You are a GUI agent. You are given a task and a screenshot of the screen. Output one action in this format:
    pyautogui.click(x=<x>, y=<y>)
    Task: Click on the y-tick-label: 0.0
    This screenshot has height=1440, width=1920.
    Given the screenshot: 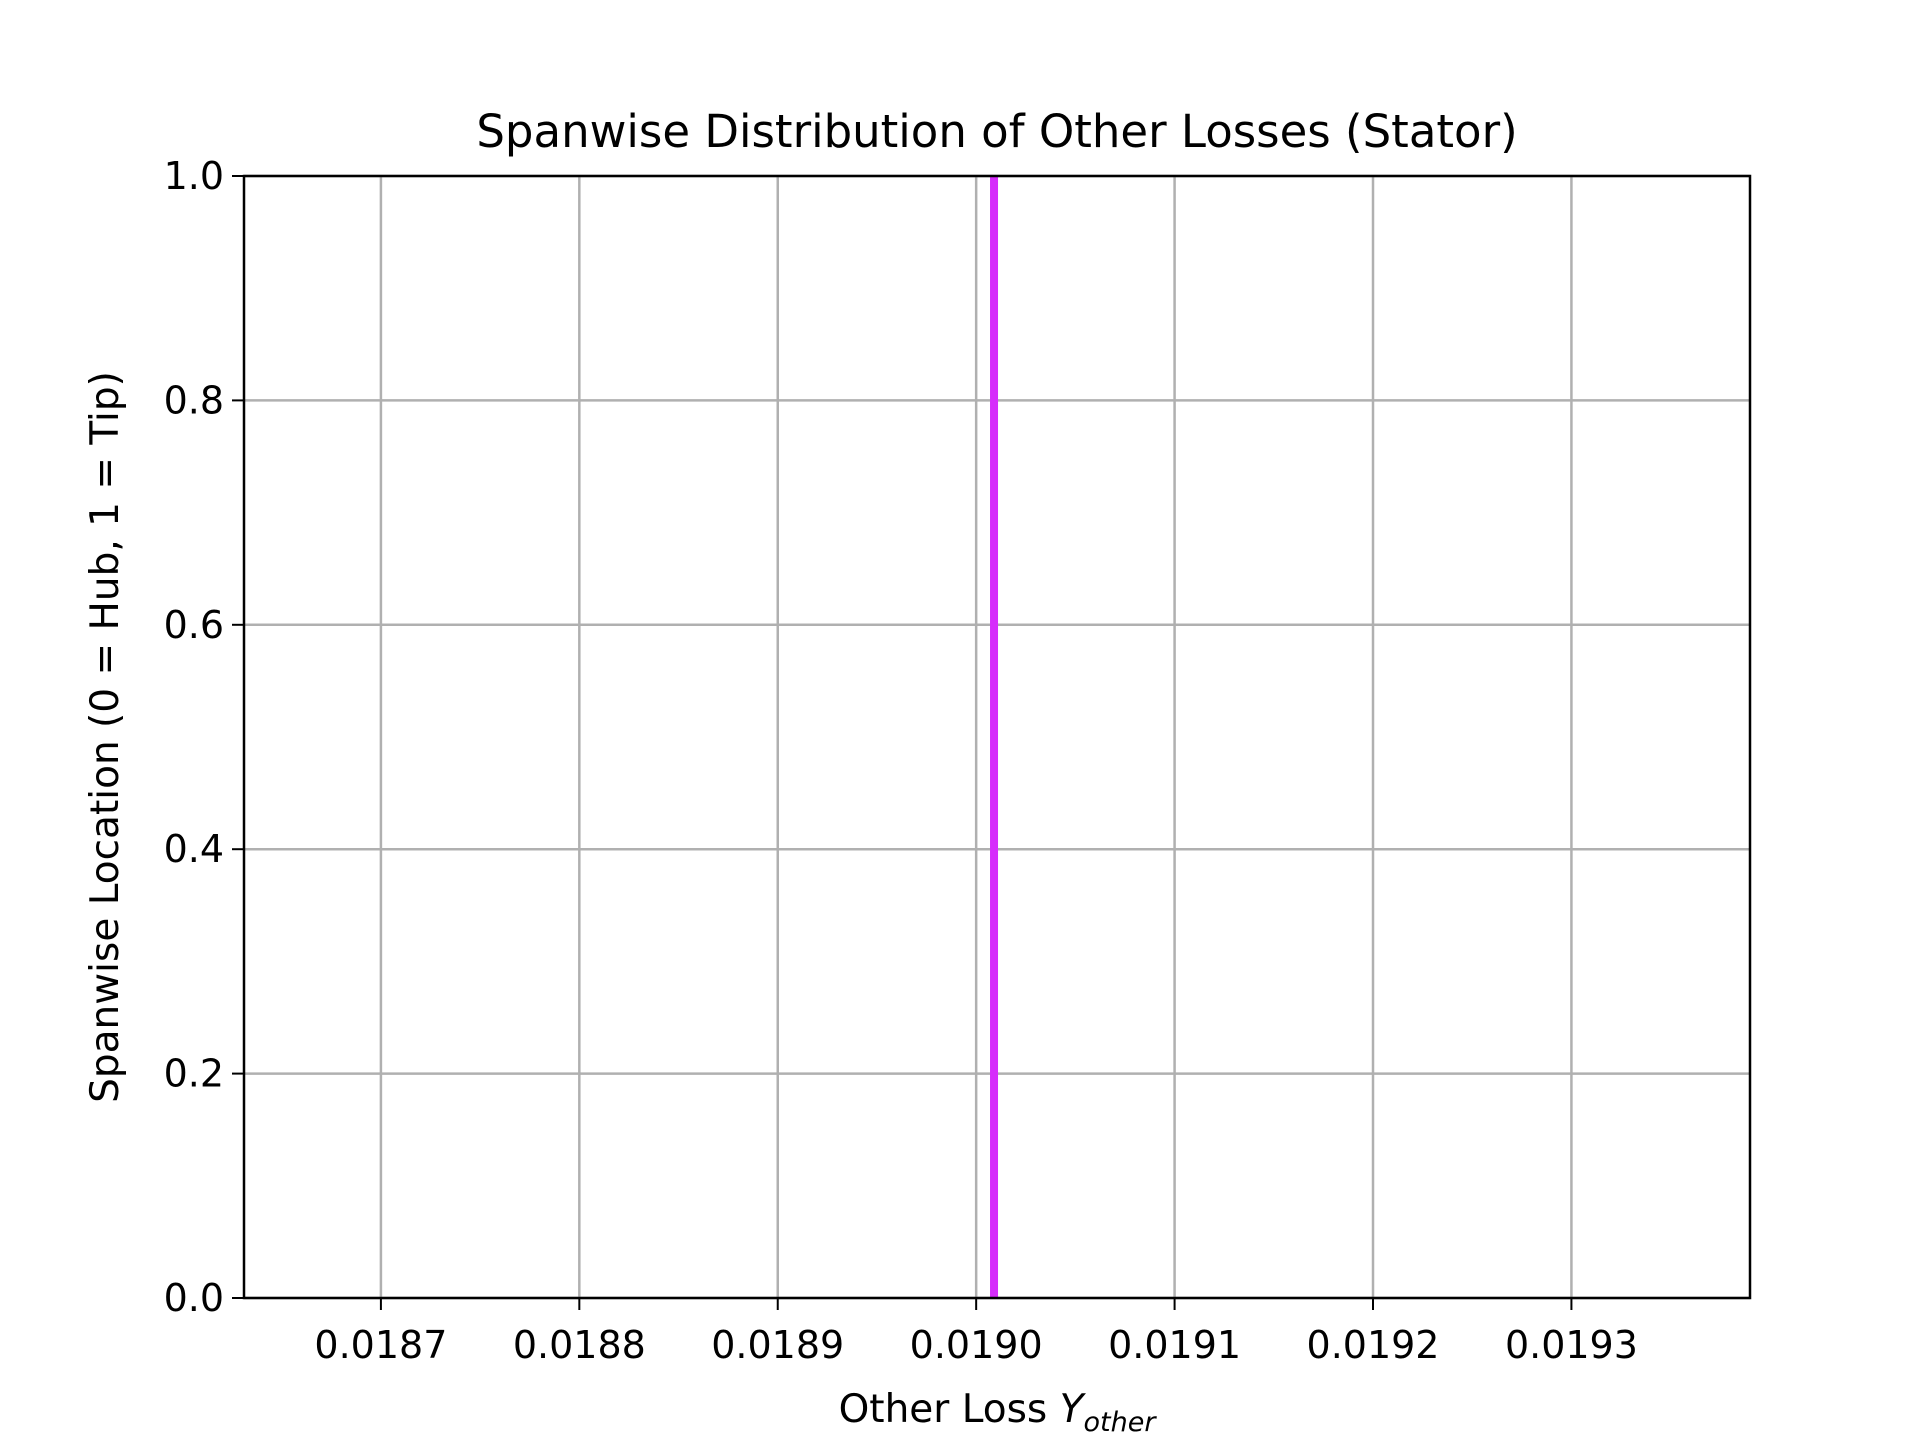 What is the action you would take?
    pyautogui.click(x=194, y=1298)
    